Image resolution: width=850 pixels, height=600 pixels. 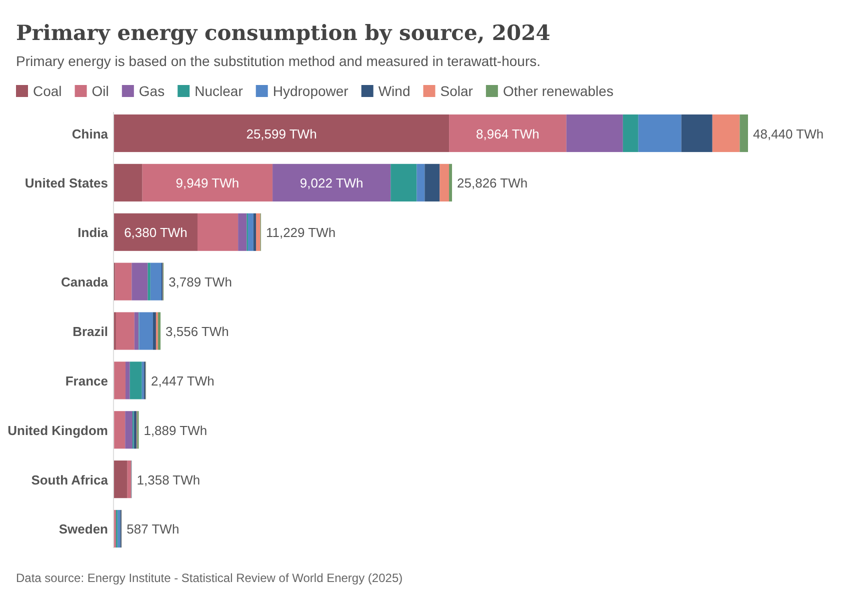 What do you see at coordinates (278, 61) in the screenshot?
I see `chart-subtitle: Primary energy is based on the substitution method and measured in terawatt-hours.` at bounding box center [278, 61].